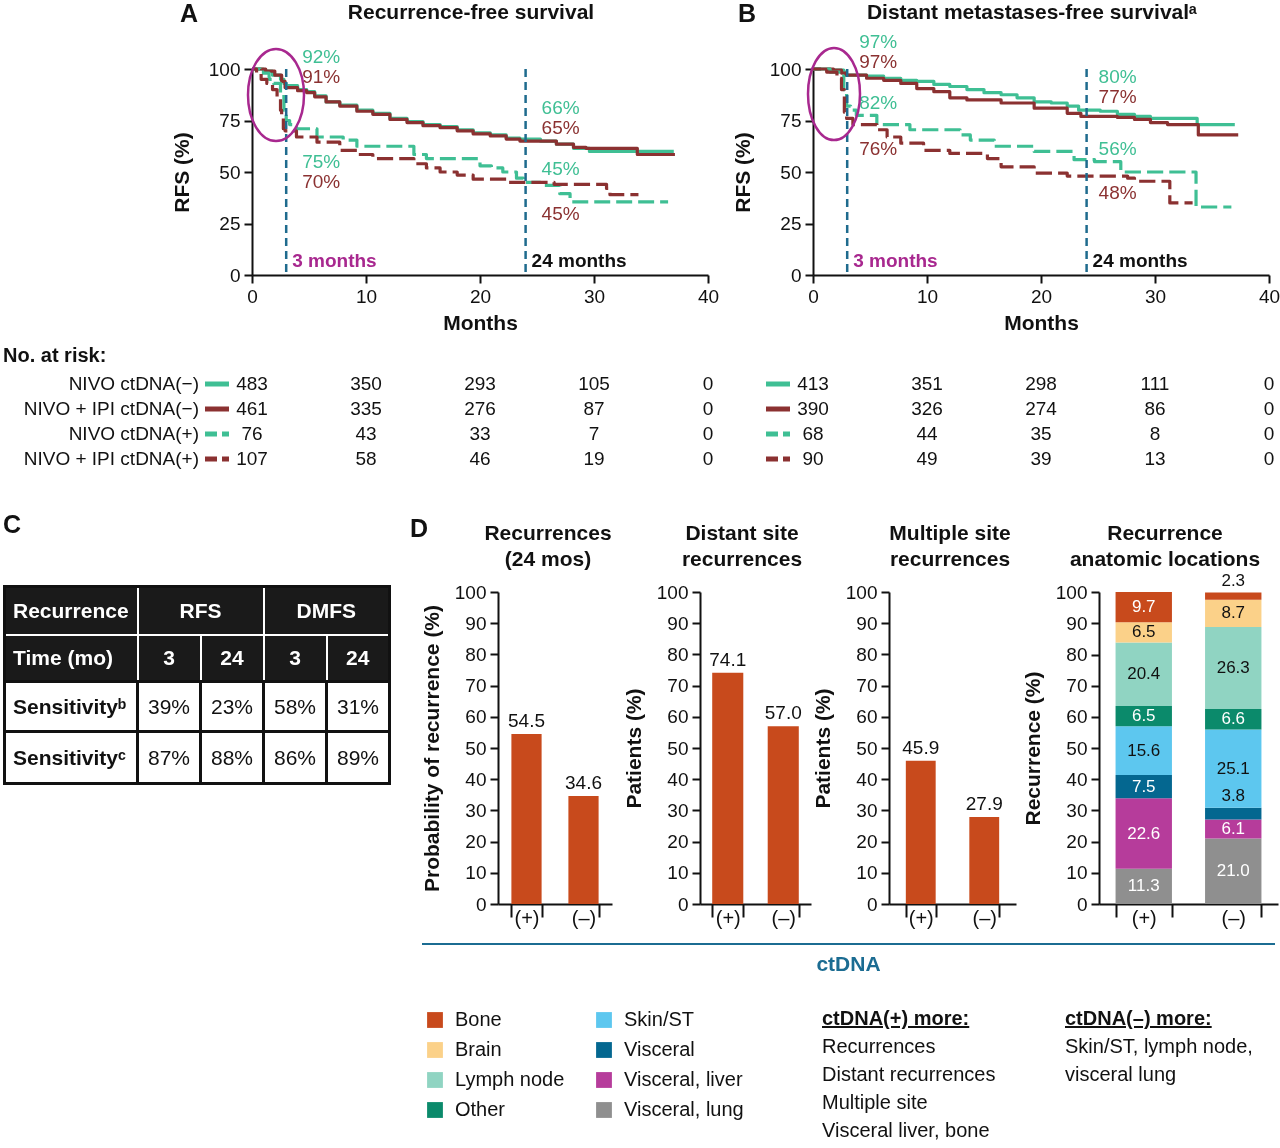  I want to click on text: 105, so click(594, 384).